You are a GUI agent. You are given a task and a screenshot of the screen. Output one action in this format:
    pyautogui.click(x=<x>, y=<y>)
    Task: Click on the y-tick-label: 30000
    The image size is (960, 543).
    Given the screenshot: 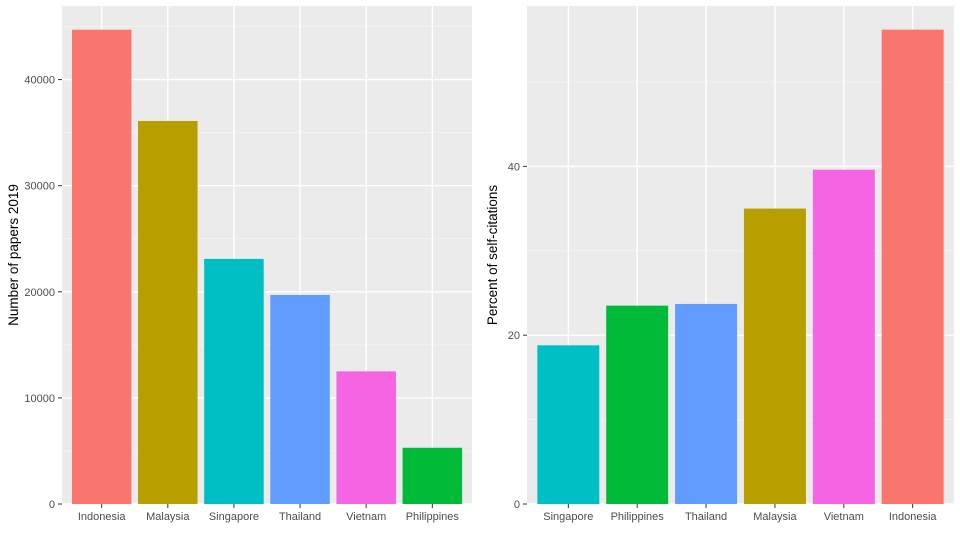 What is the action you would take?
    pyautogui.click(x=39, y=187)
    